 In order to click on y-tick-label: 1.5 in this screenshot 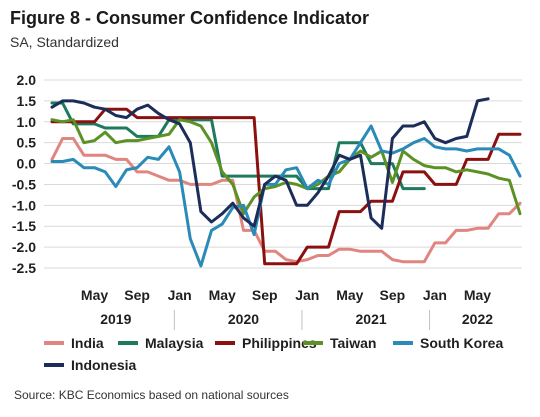, I will do `click(27, 101)`.